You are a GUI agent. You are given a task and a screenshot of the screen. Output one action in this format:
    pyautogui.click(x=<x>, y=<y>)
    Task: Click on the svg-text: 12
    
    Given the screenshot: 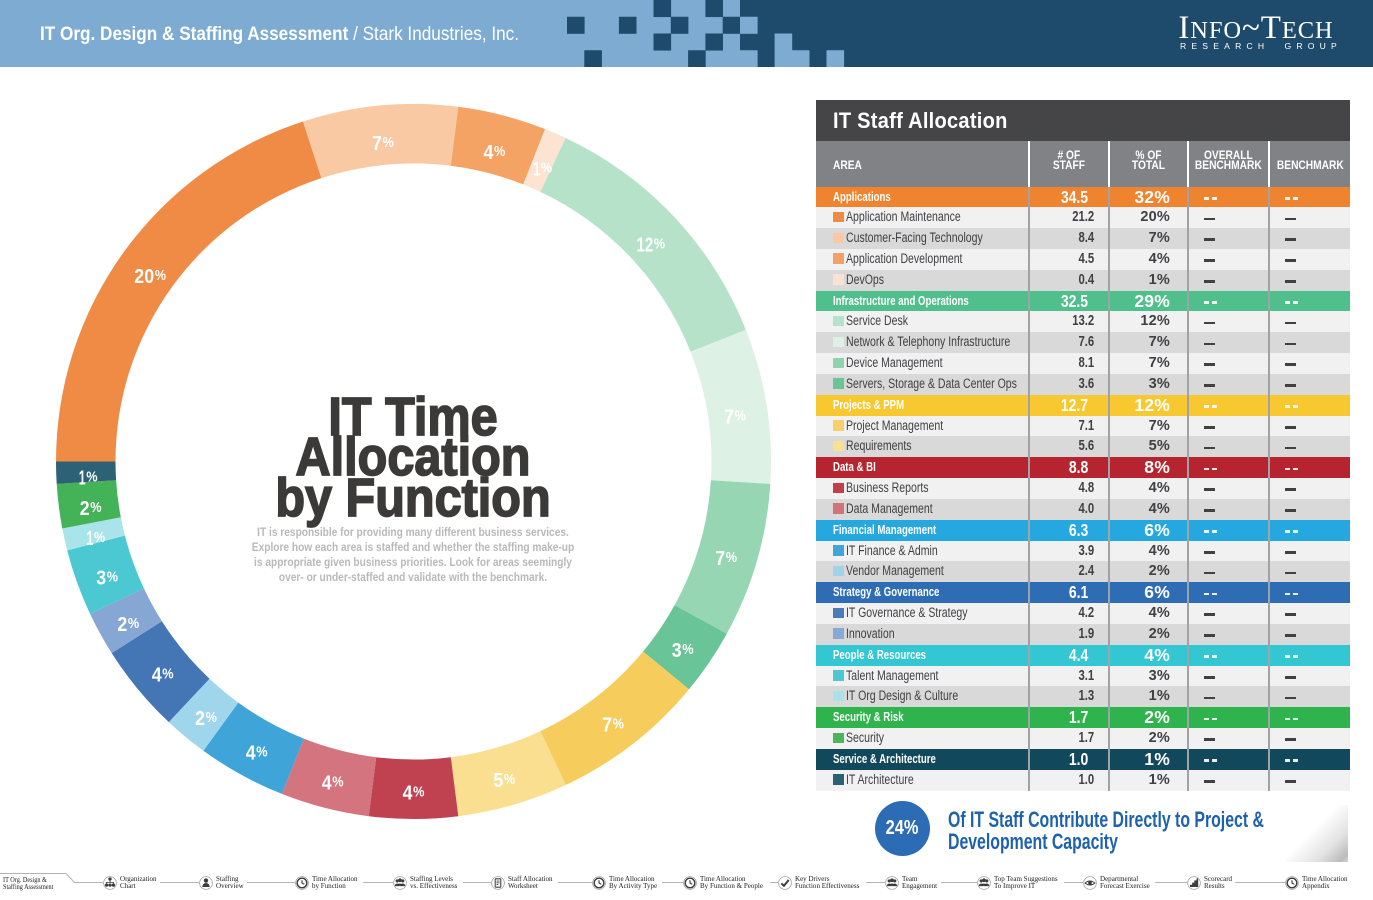 What is the action you would take?
    pyautogui.click(x=645, y=245)
    